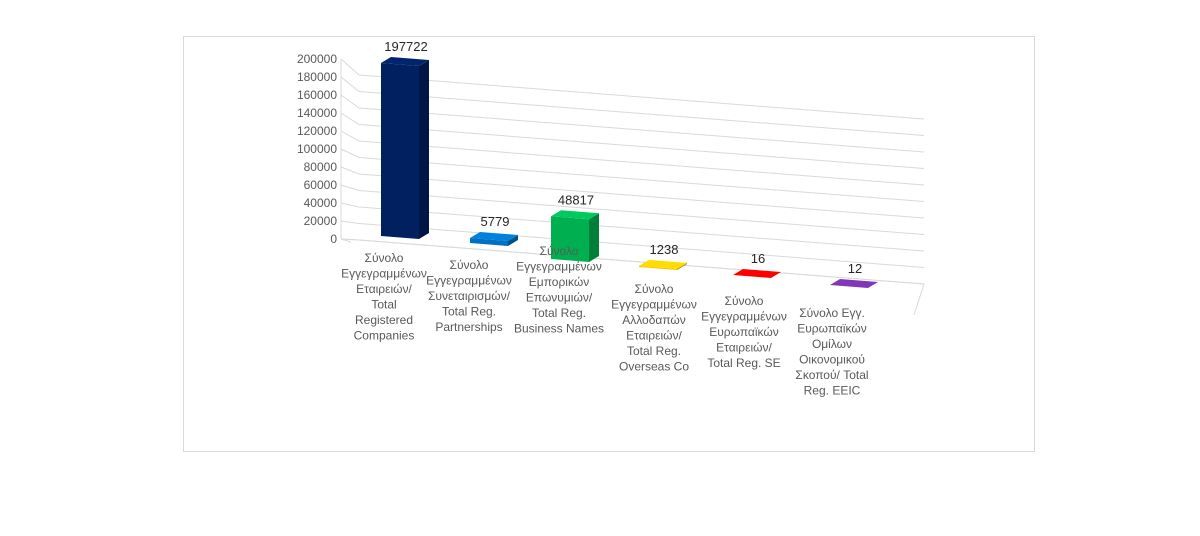 The image size is (1200, 536). What do you see at coordinates (559, 298) in the screenshot?
I see `x-category-label-line: Επωνυμιών/` at bounding box center [559, 298].